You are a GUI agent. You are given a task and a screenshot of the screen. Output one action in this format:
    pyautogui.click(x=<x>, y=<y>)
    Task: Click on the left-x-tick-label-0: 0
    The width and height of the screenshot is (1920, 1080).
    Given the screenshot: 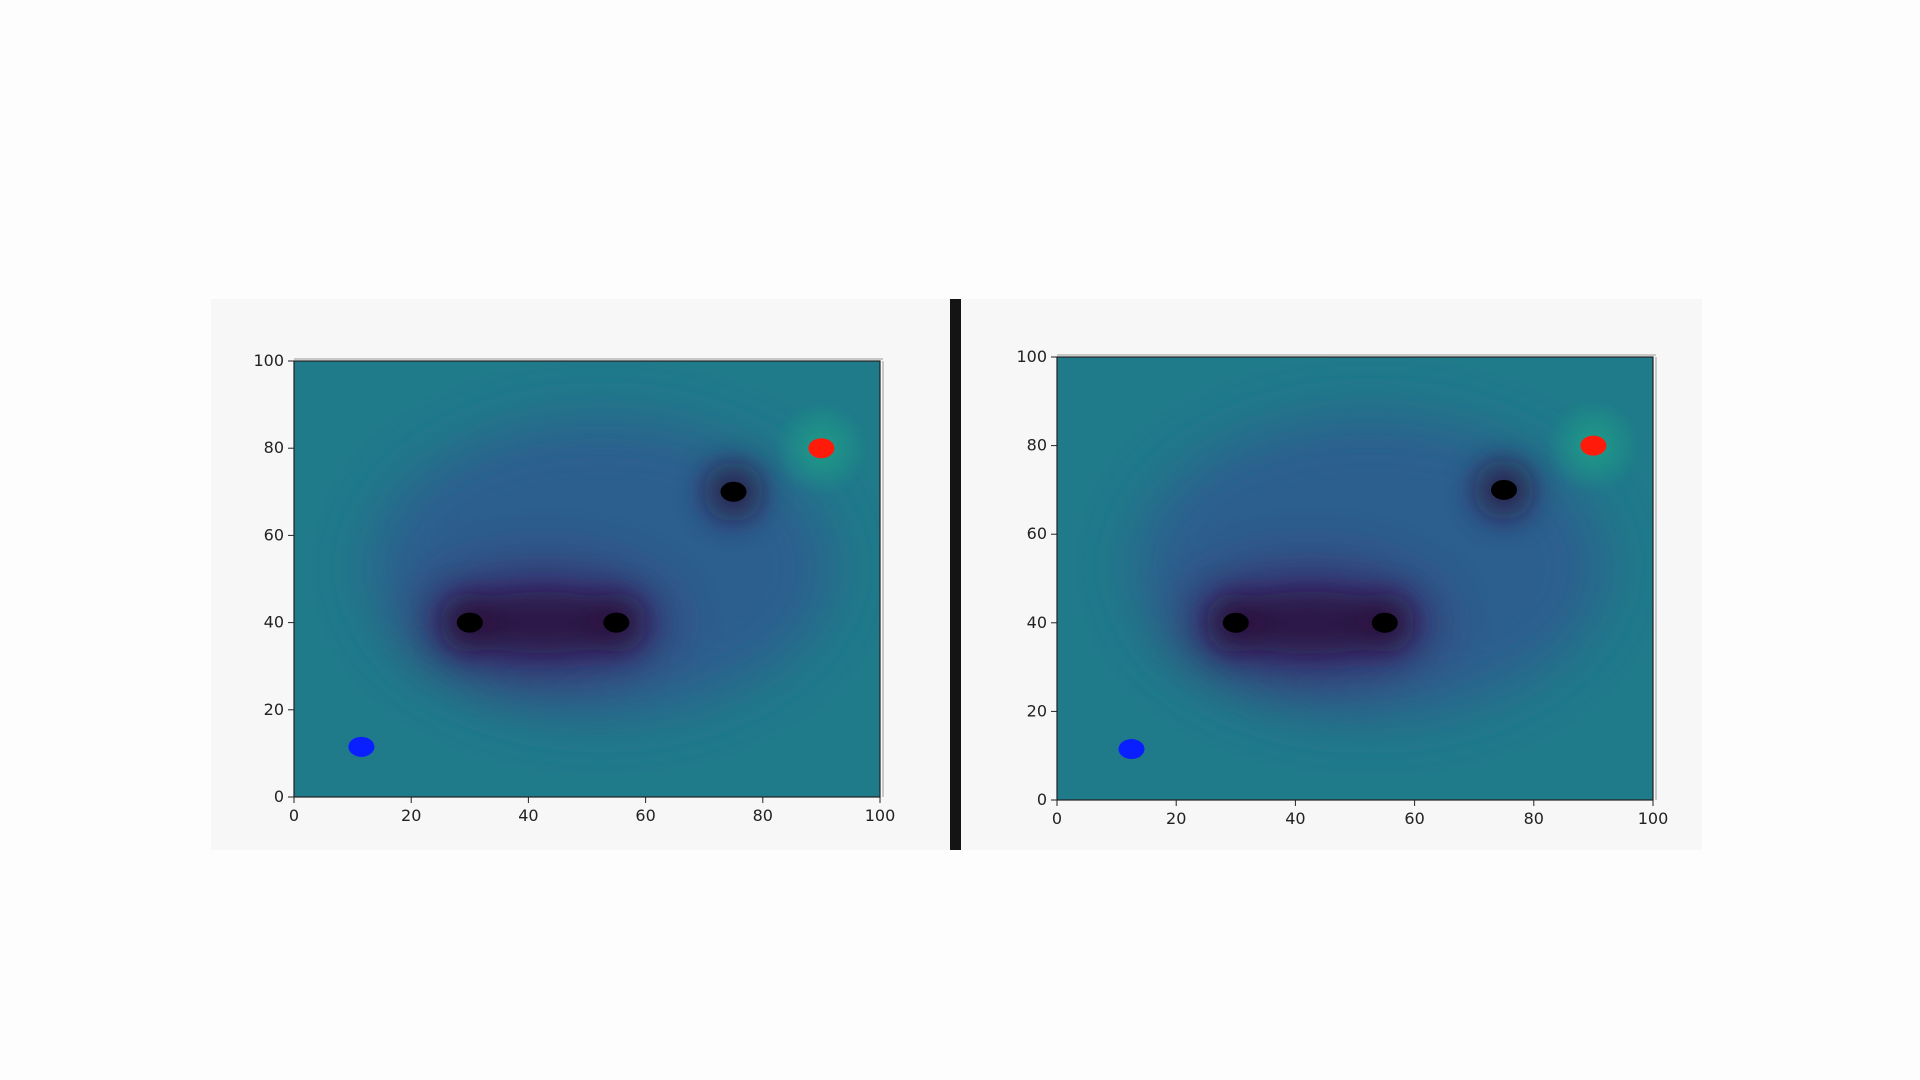 What is the action you would take?
    pyautogui.click(x=294, y=815)
    